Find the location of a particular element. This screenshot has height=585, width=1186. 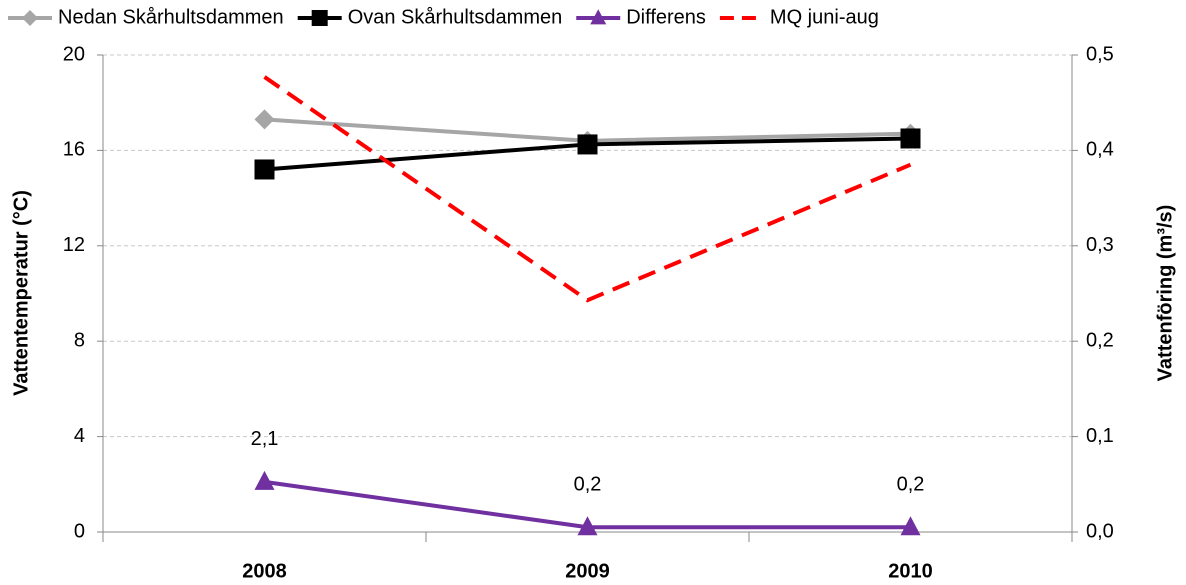

legend-label: MQ juni-aug is located at coordinates (824, 17).